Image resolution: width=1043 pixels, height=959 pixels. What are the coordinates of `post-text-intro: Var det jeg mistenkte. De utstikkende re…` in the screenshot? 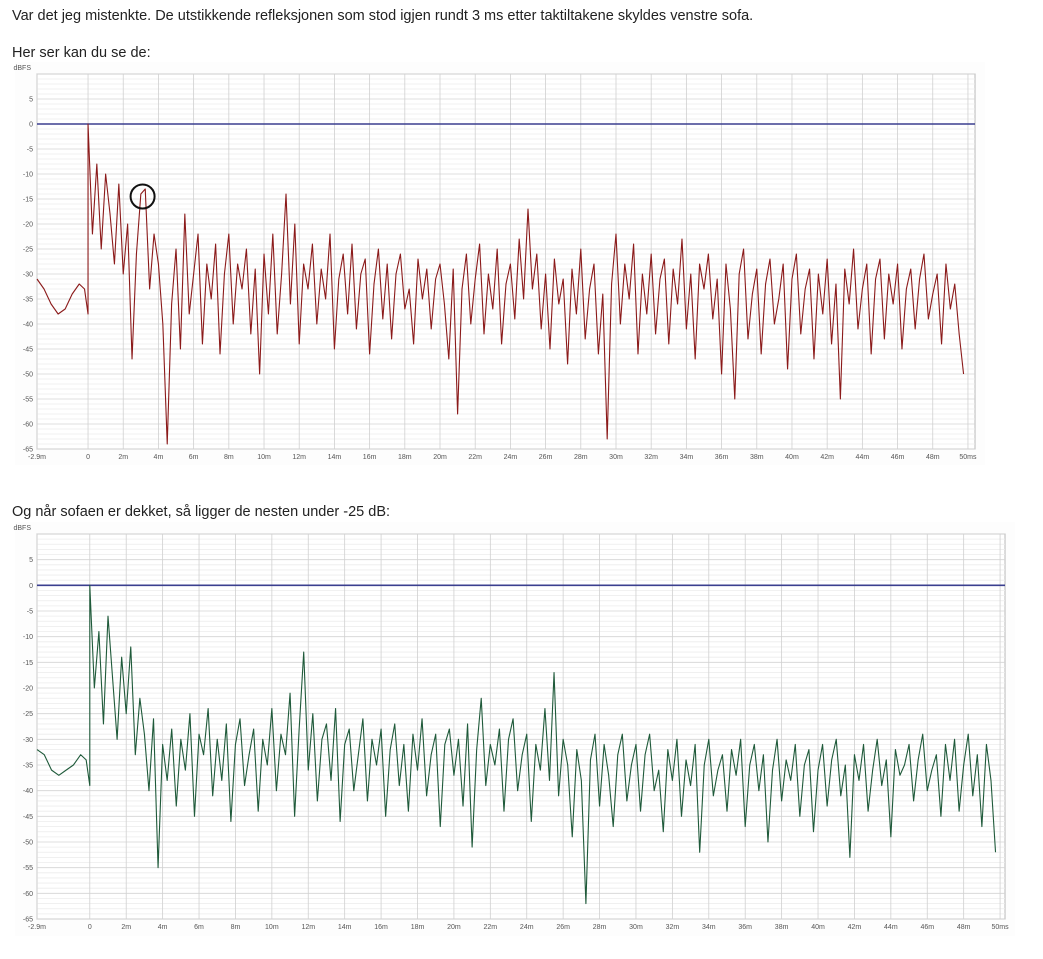 It's located at (383, 16).